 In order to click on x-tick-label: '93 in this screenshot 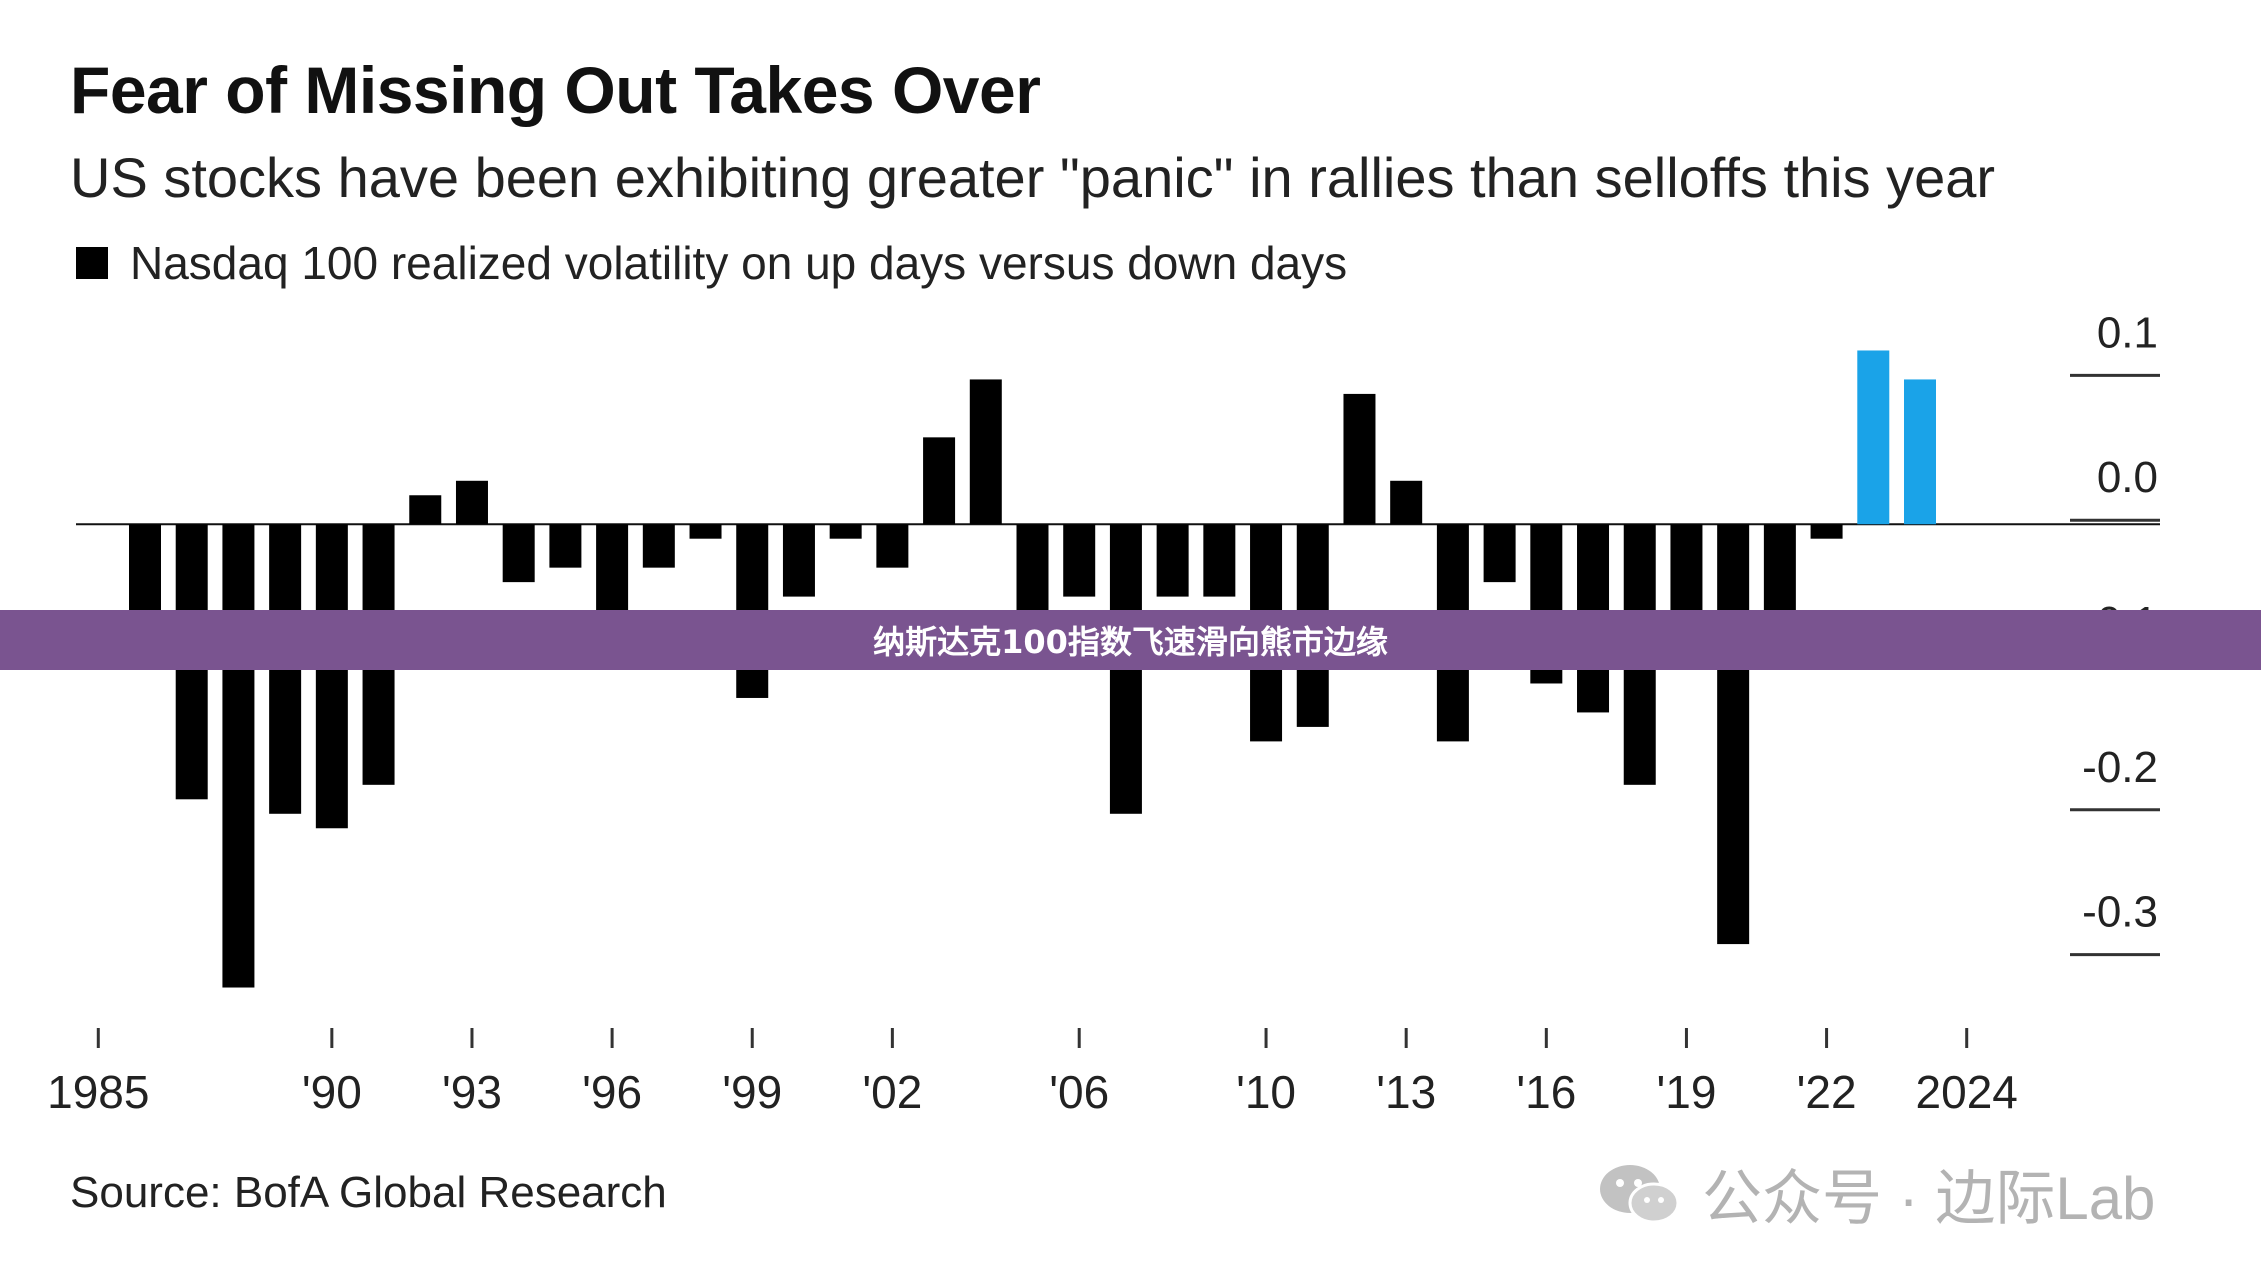, I will do `click(472, 1092)`.